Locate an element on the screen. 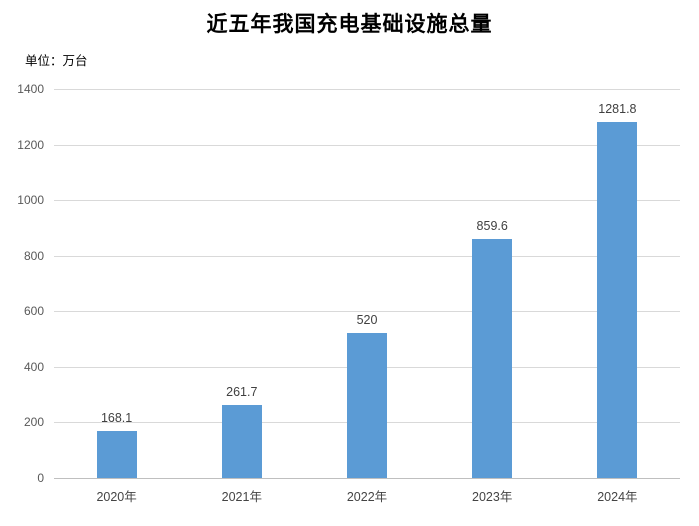  x-axis-line is located at coordinates (367, 478).